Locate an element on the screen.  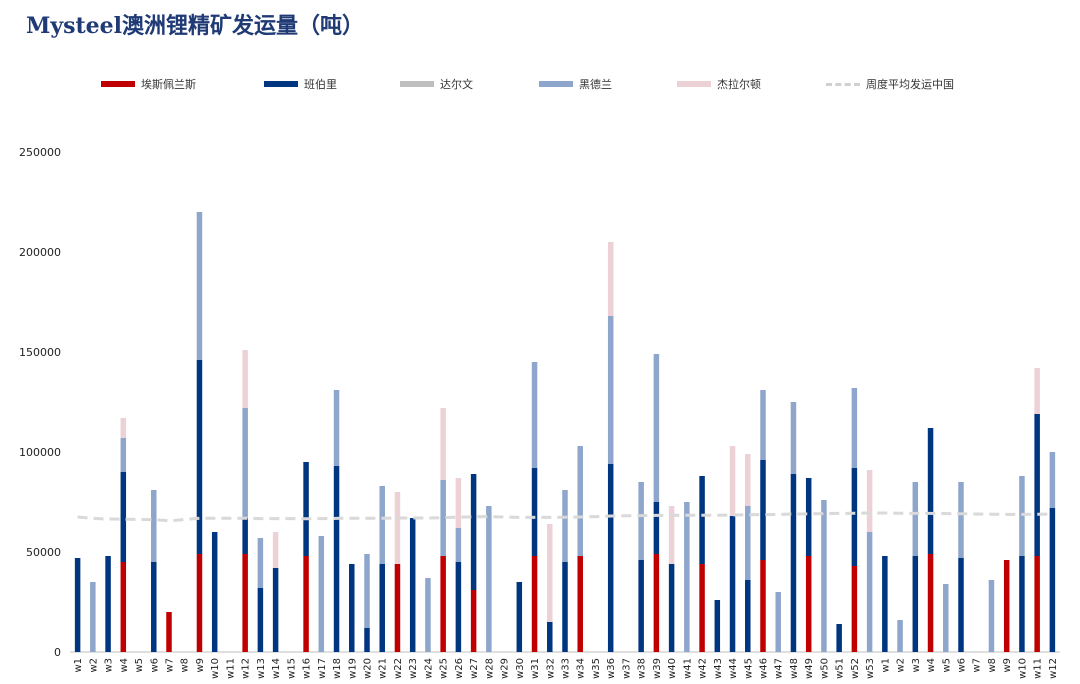
legend-swatch-geraldton is located at coordinates (694, 84).